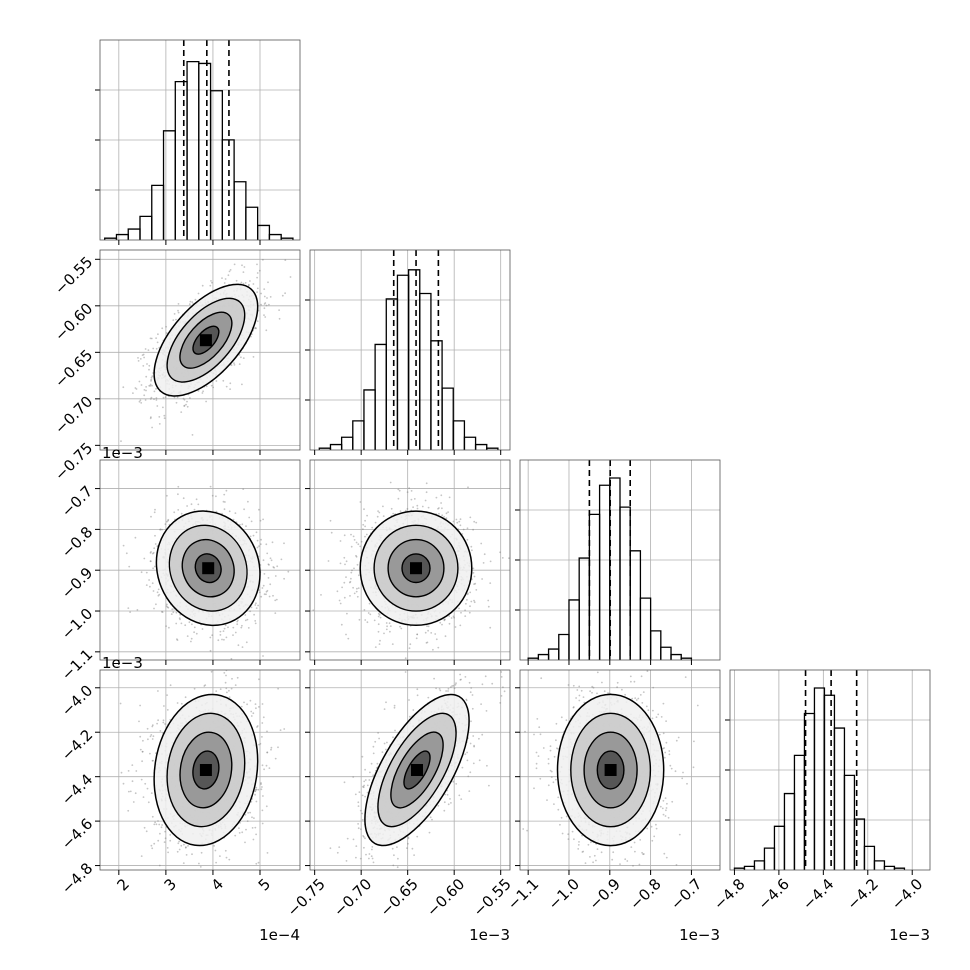  I want to click on contour-line, so click(208, 568).